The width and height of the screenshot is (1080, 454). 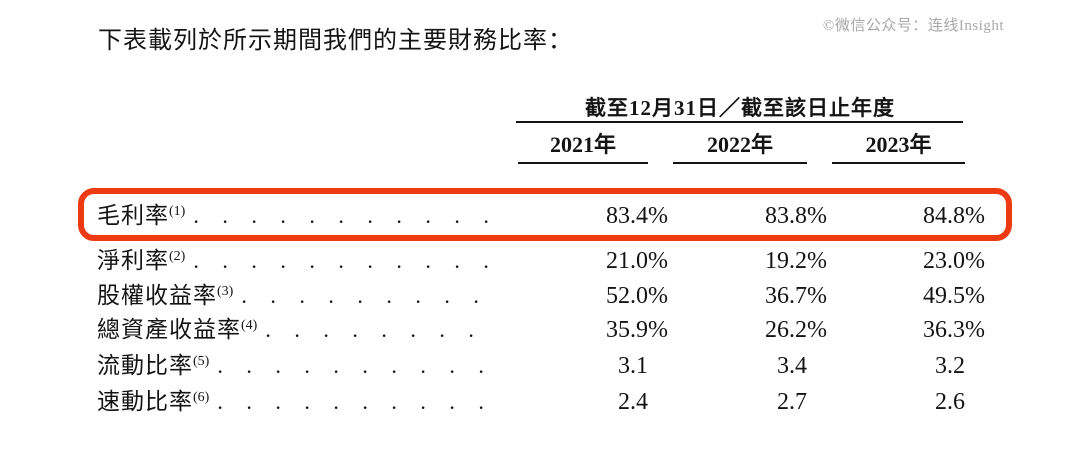 What do you see at coordinates (541, 261) in the screenshot?
I see `table-row: 淨利率(2) 21.0% 19.2% 23.0%` at bounding box center [541, 261].